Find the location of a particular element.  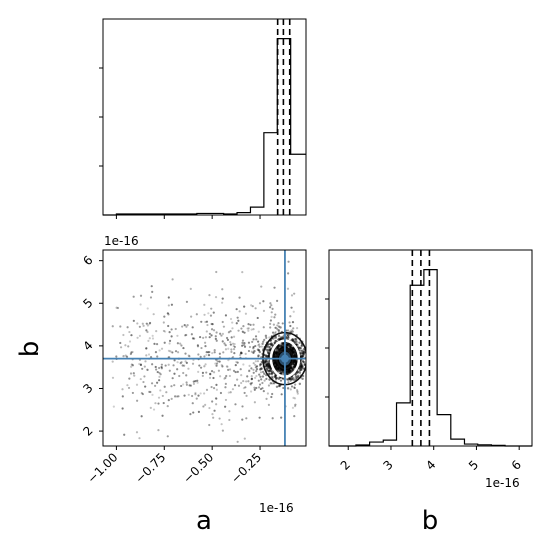

hist-b-bar is located at coordinates (444, 430).